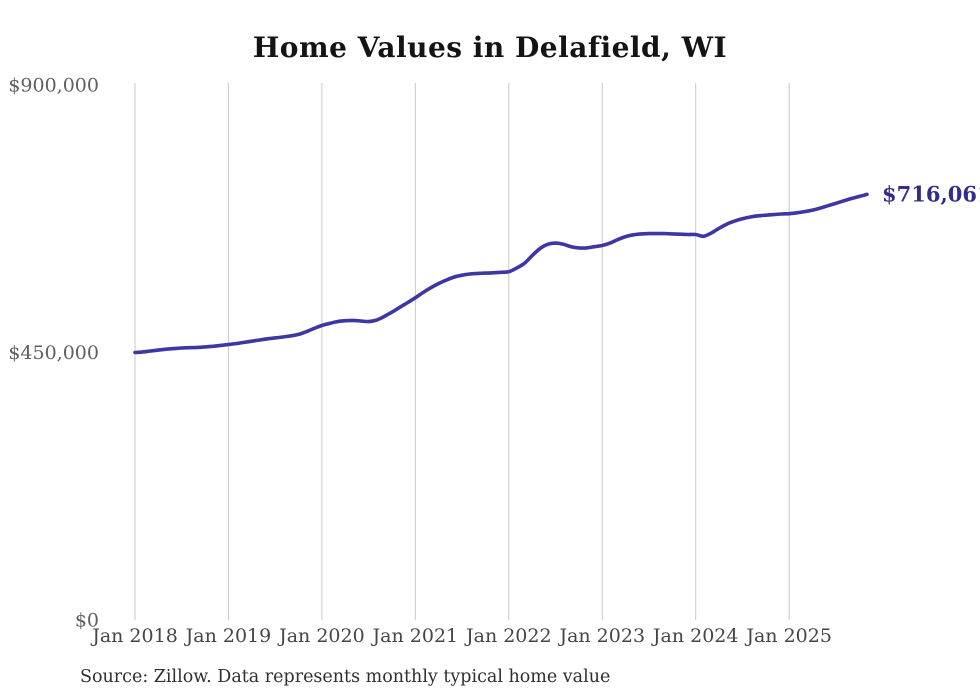 Image resolution: width=980 pixels, height=699 pixels. What do you see at coordinates (931, 193) in the screenshot?
I see `latest-value-label: $716,061` at bounding box center [931, 193].